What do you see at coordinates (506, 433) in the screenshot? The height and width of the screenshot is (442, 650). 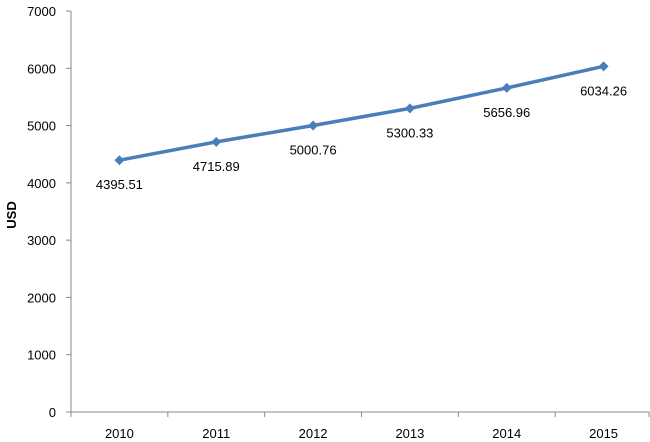 I see `x-tick-label: 2014` at bounding box center [506, 433].